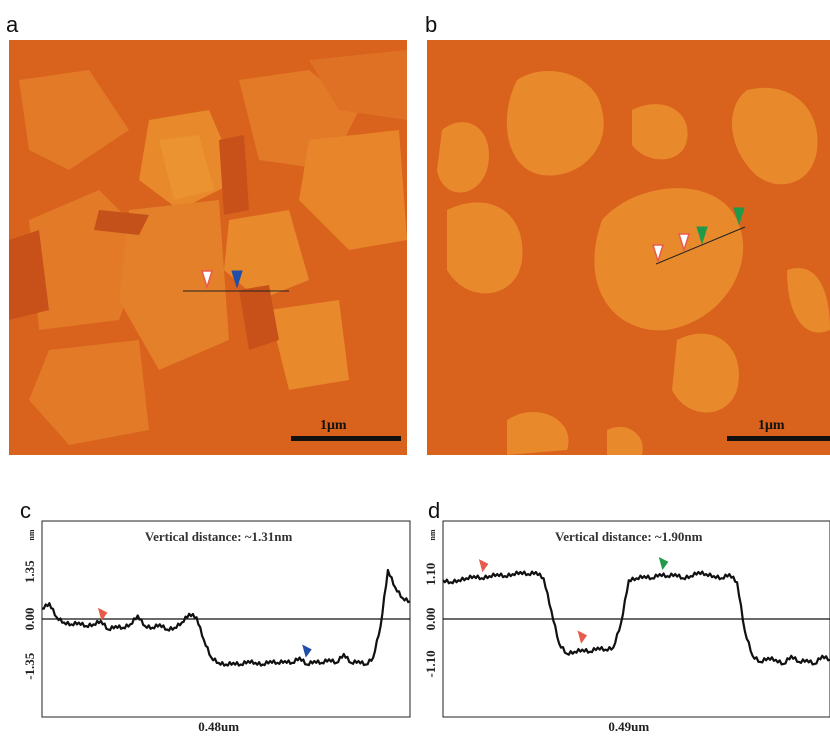  What do you see at coordinates (29, 571) in the screenshot?
I see `y-tick-label: 1.35` at bounding box center [29, 571].